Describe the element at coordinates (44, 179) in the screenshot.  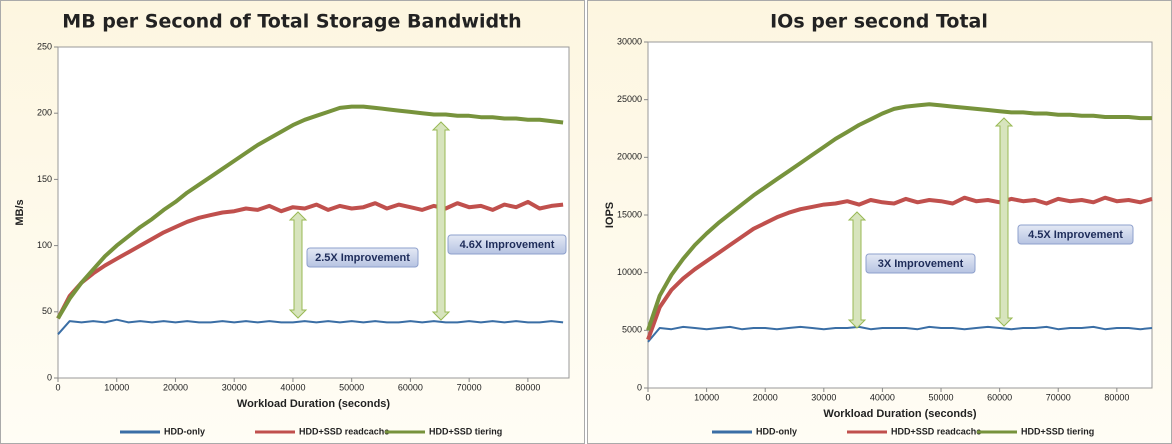
I see `y-tick-label: 150` at that location.